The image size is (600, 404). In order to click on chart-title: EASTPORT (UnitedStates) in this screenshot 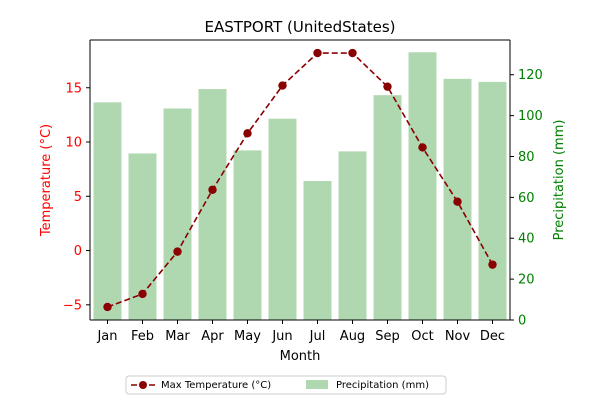, I will do `click(299, 27)`.